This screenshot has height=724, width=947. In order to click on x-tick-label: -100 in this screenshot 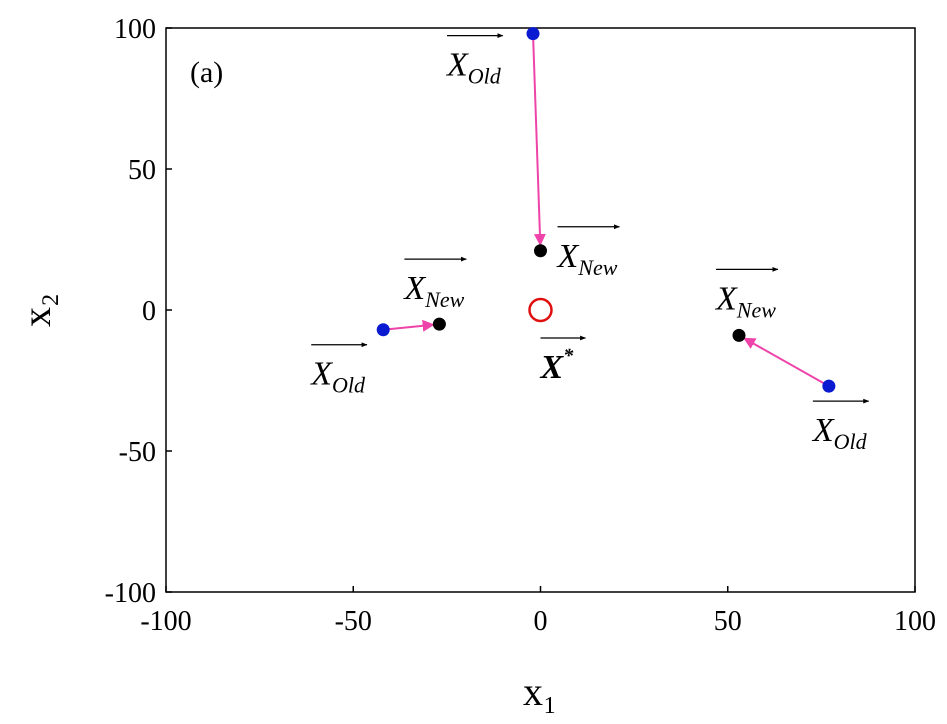, I will do `click(165, 621)`.